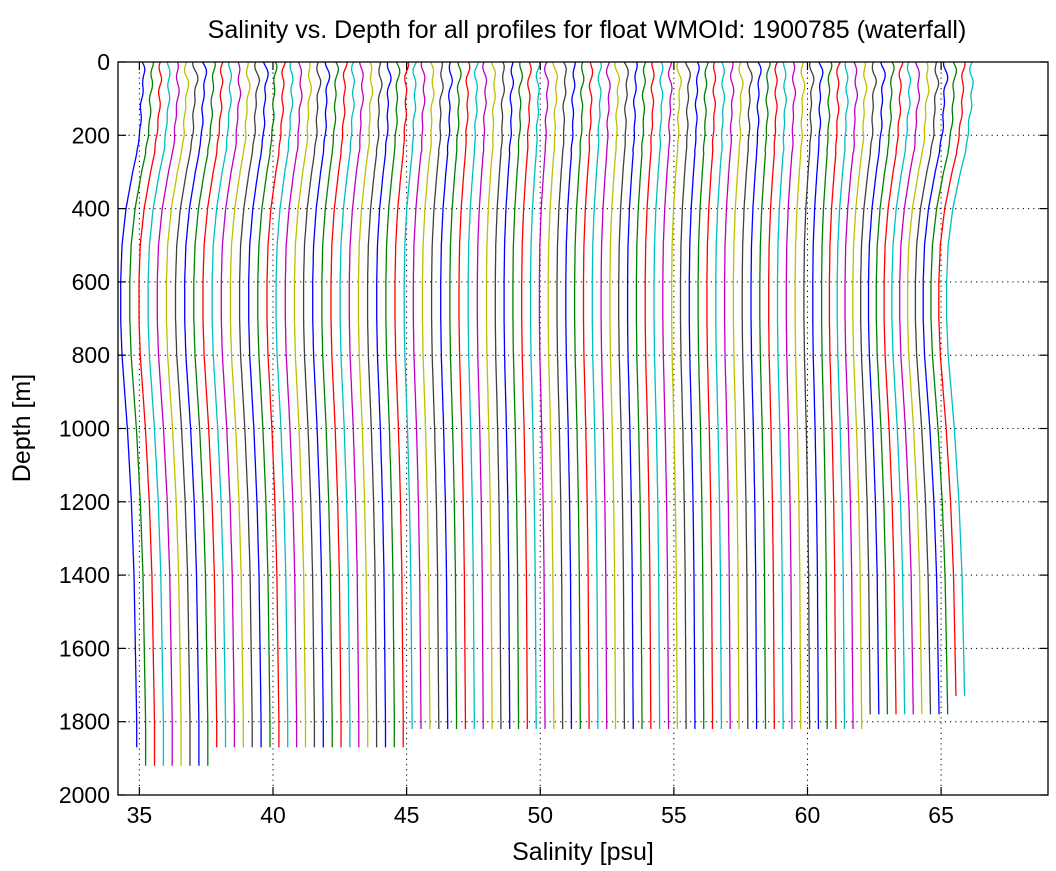 The height and width of the screenshot is (871, 1056). Describe the element at coordinates (84, 722) in the screenshot. I see `y-tick-label: 1800` at that location.